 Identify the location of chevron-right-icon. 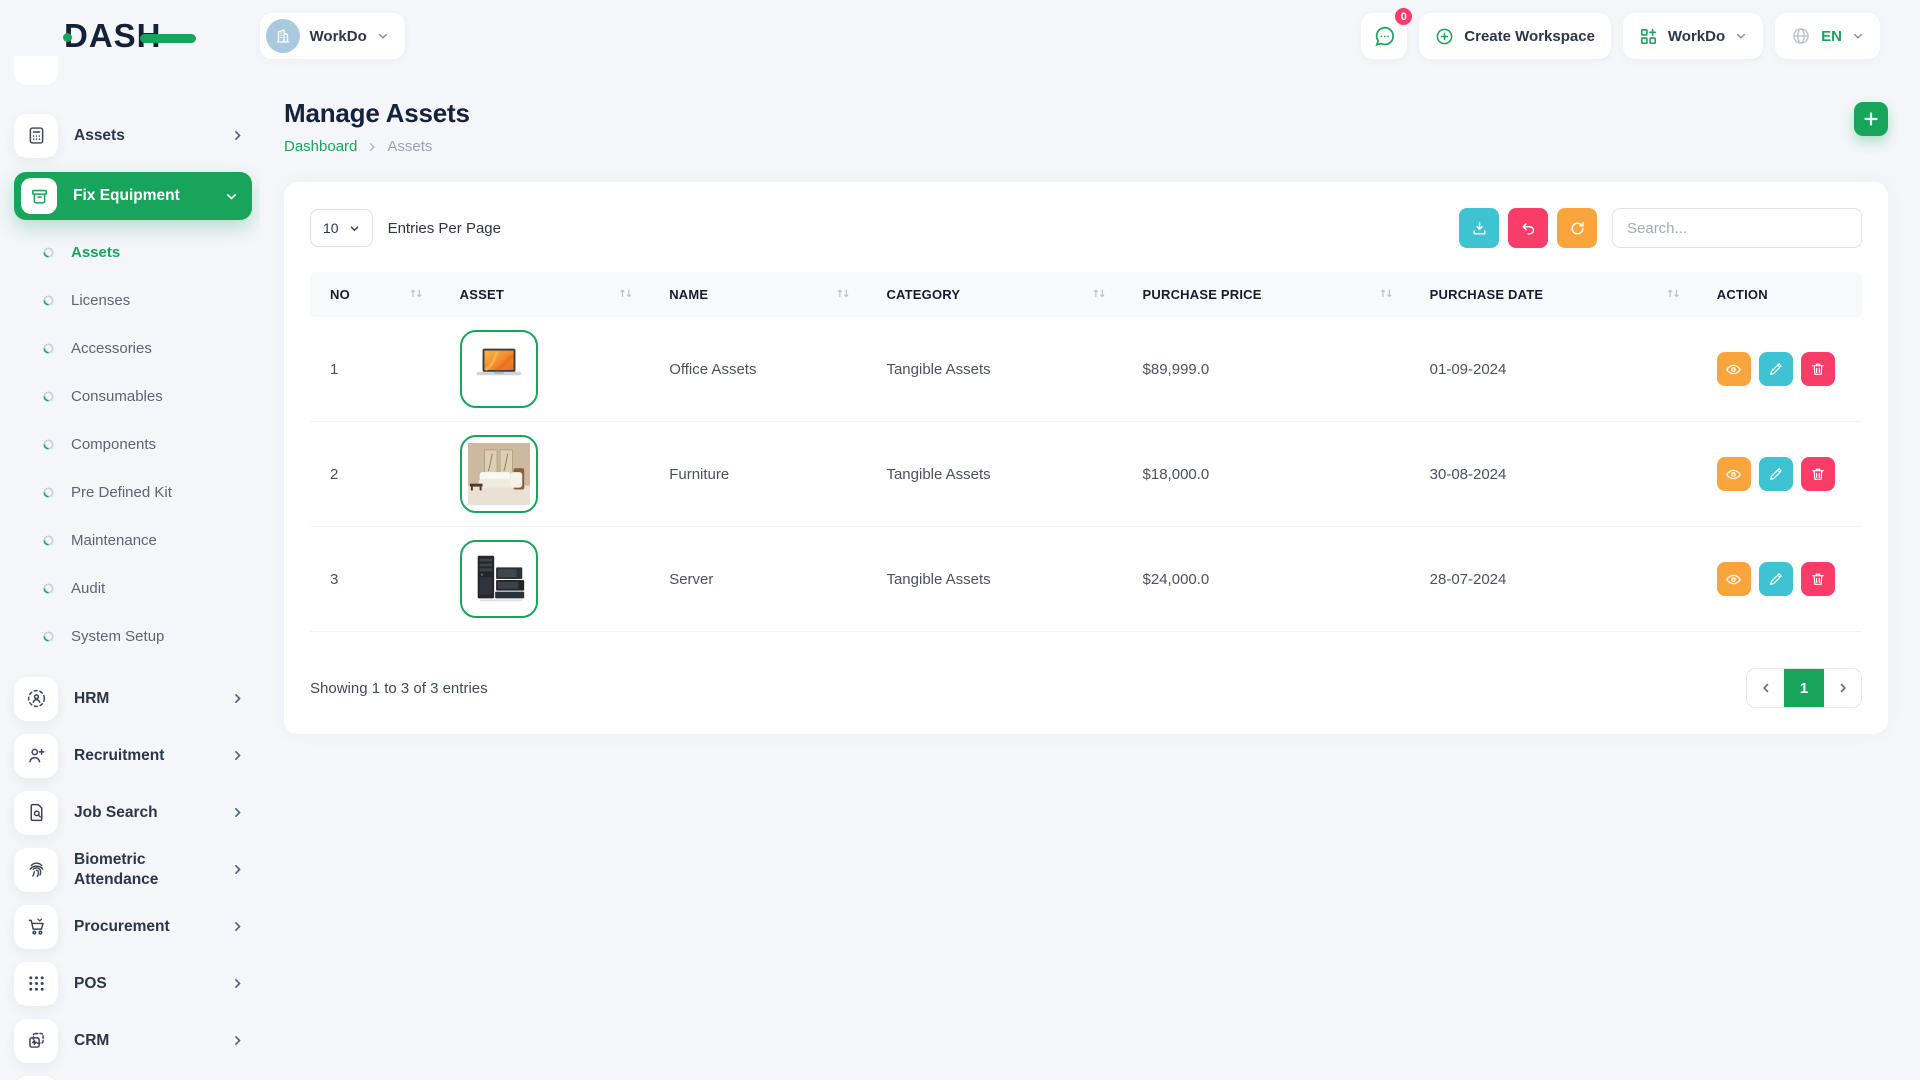
(238, 698).